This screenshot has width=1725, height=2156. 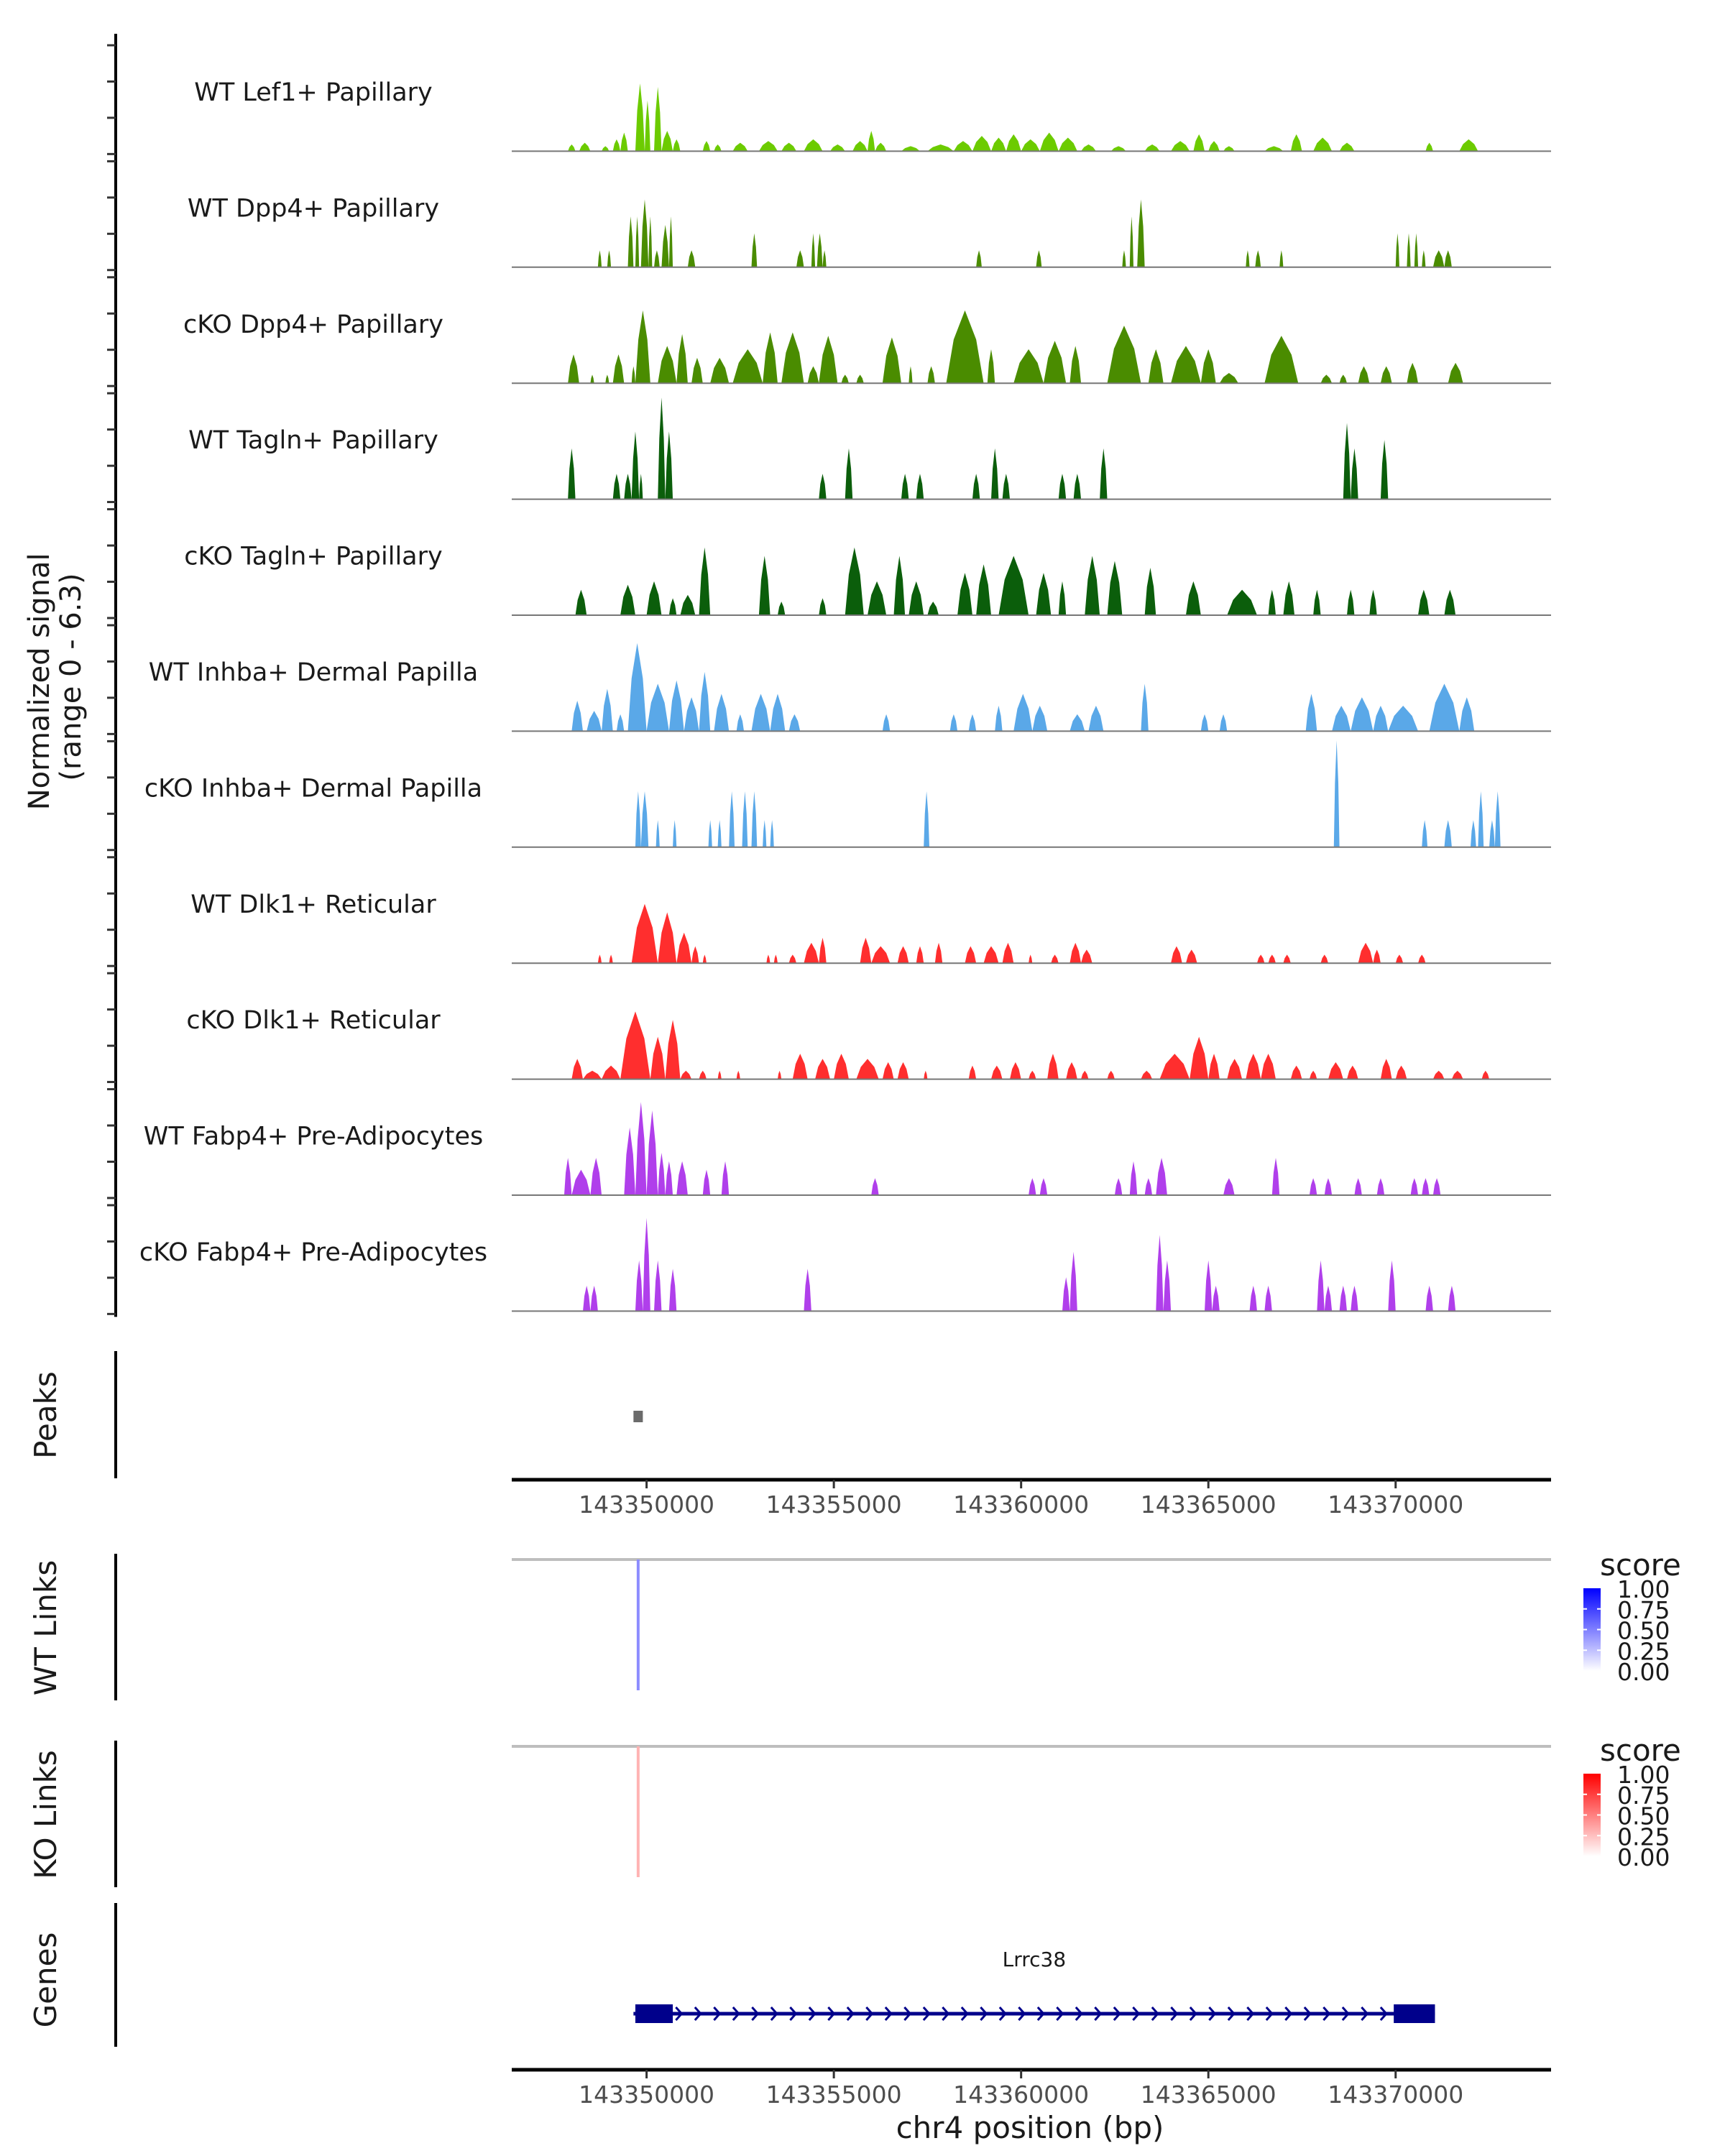 I want to click on genes-track: Lrrc38, so click(x=1034, y=1985).